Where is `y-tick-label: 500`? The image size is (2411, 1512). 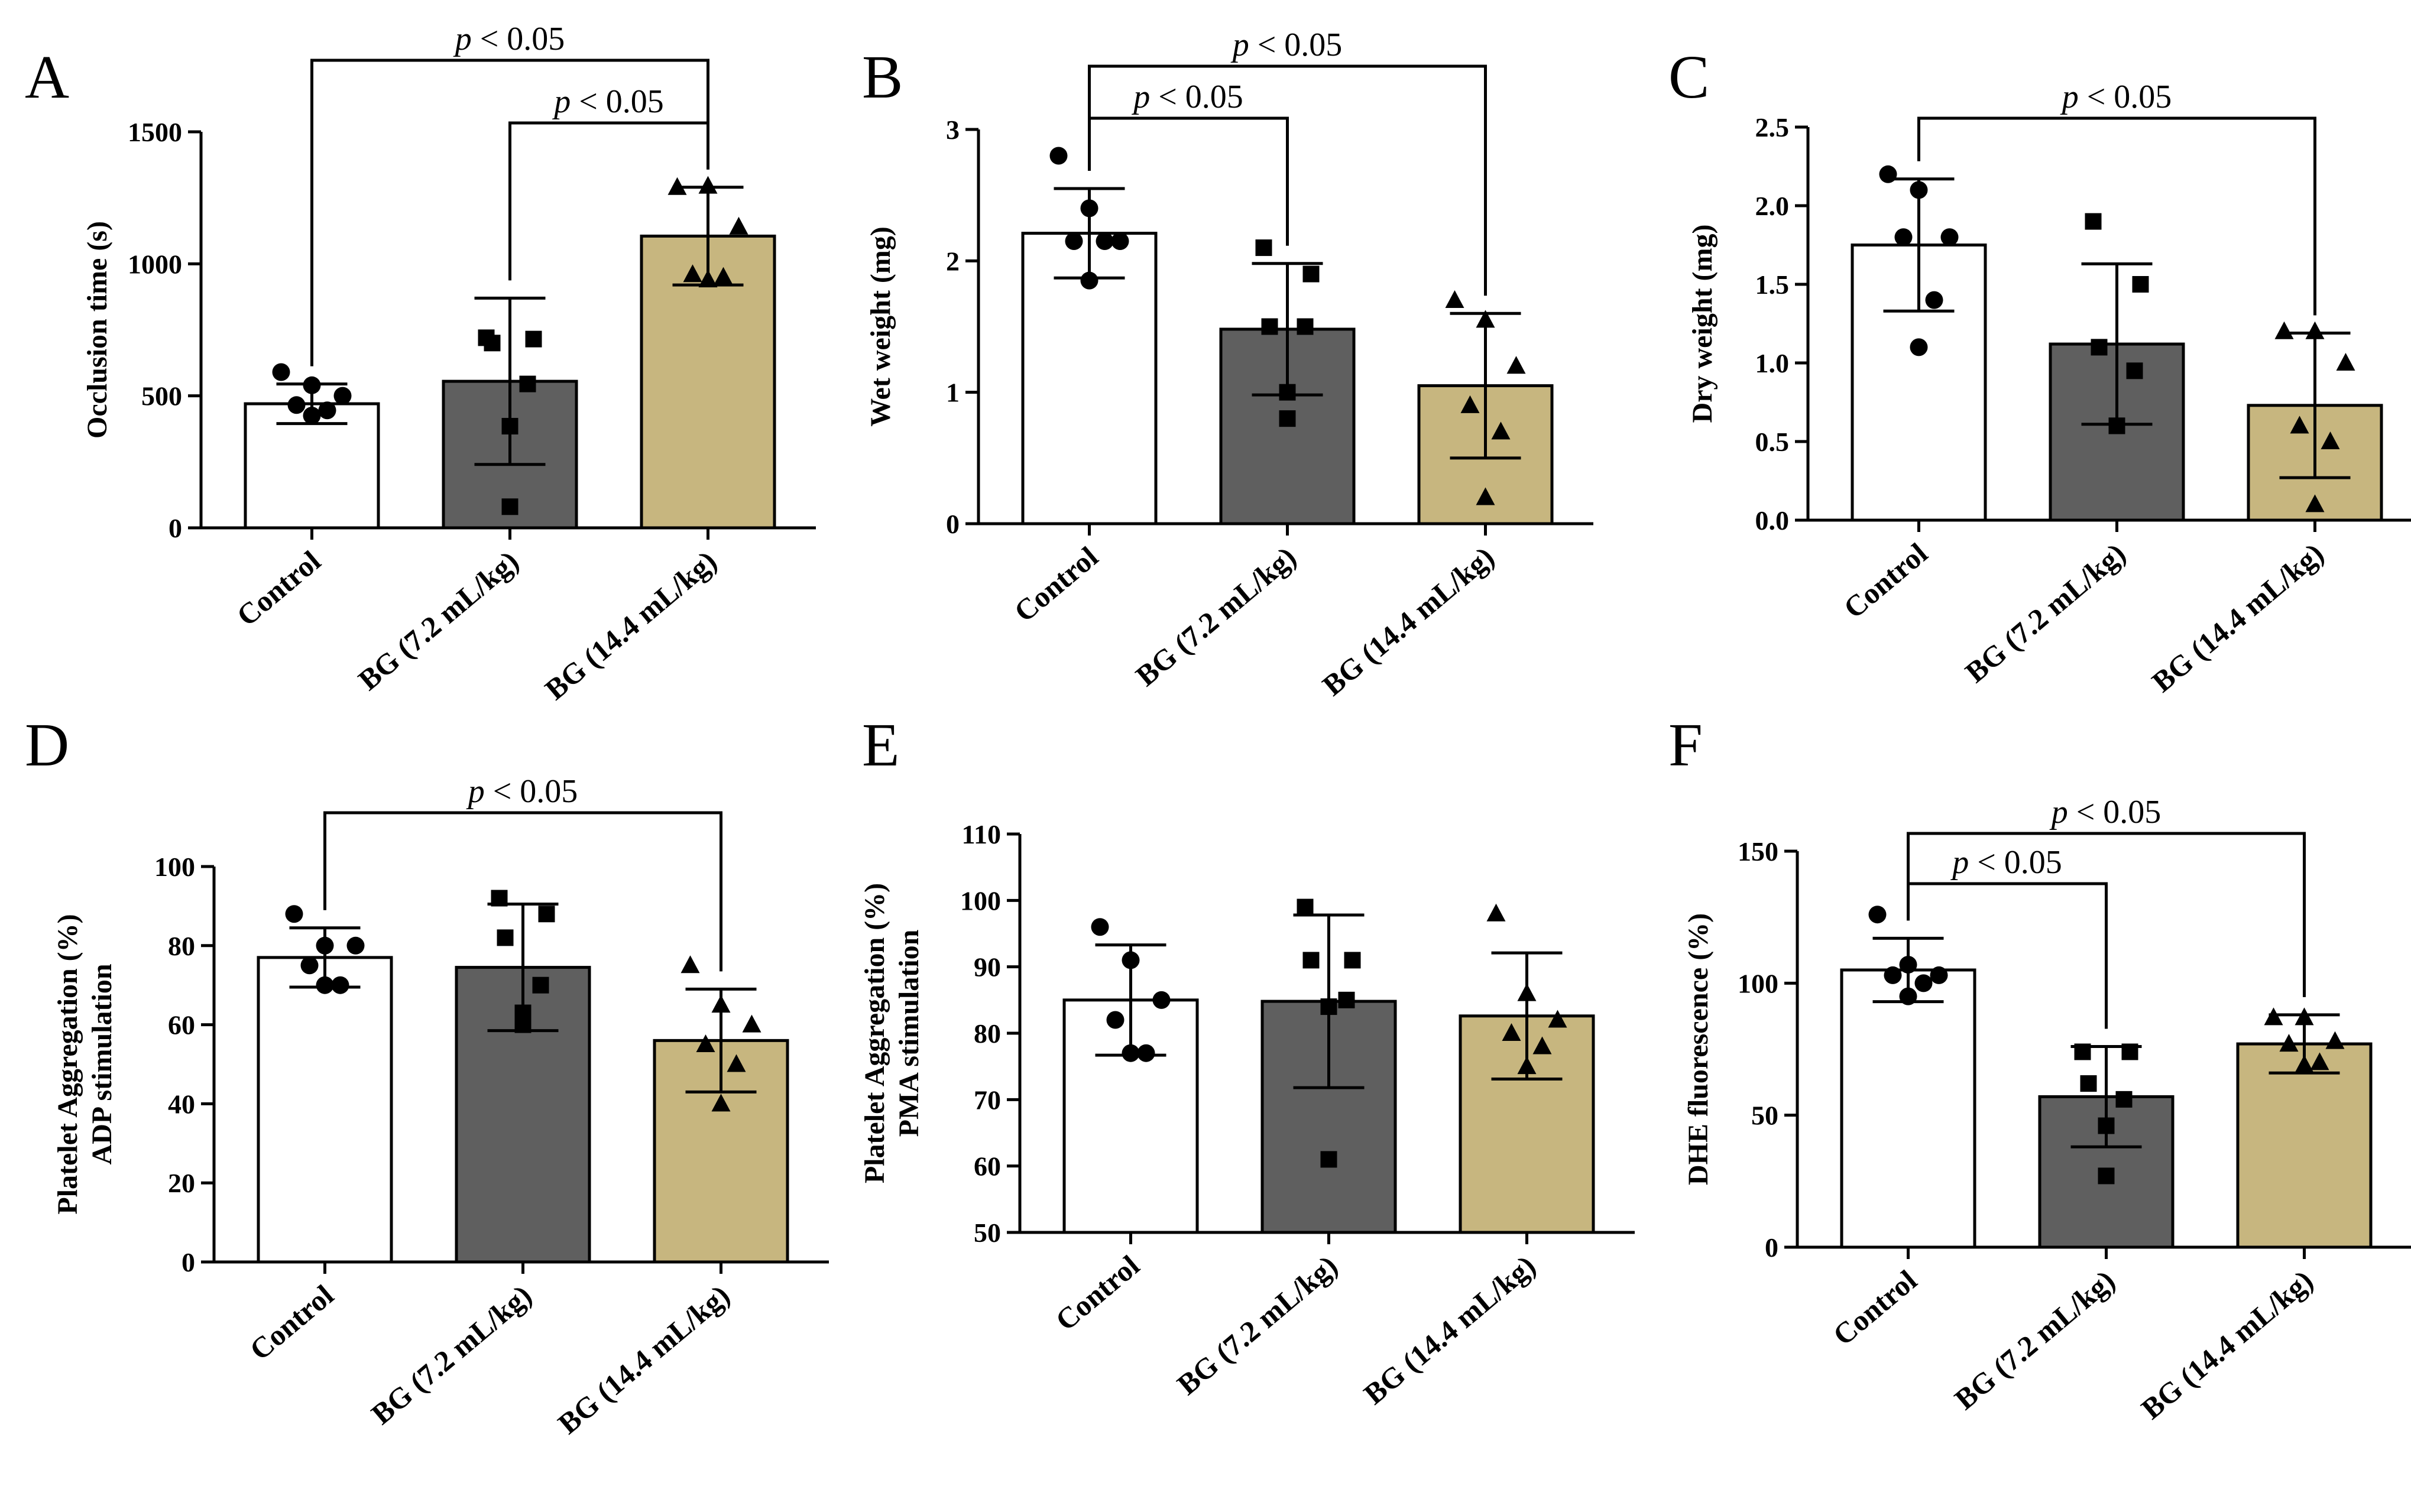
y-tick-label: 500 is located at coordinates (161, 396).